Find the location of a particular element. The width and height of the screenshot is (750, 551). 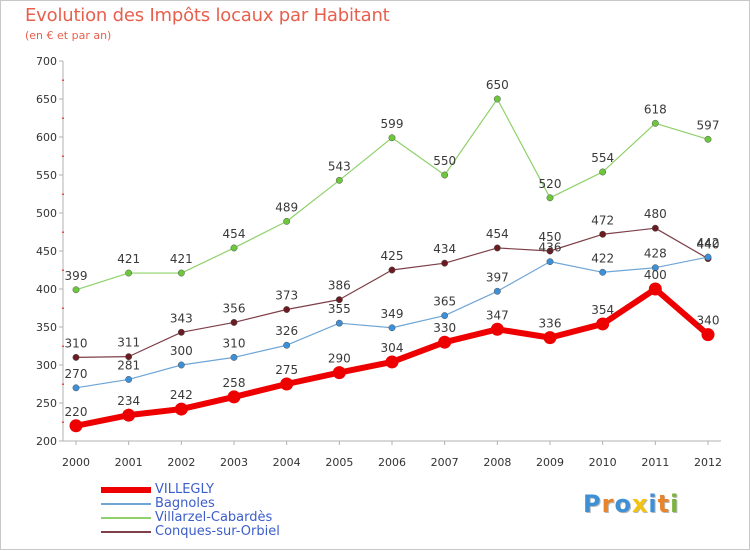

chart-title: Evolution des Impôts locaux par Habitant is located at coordinates (207, 15).